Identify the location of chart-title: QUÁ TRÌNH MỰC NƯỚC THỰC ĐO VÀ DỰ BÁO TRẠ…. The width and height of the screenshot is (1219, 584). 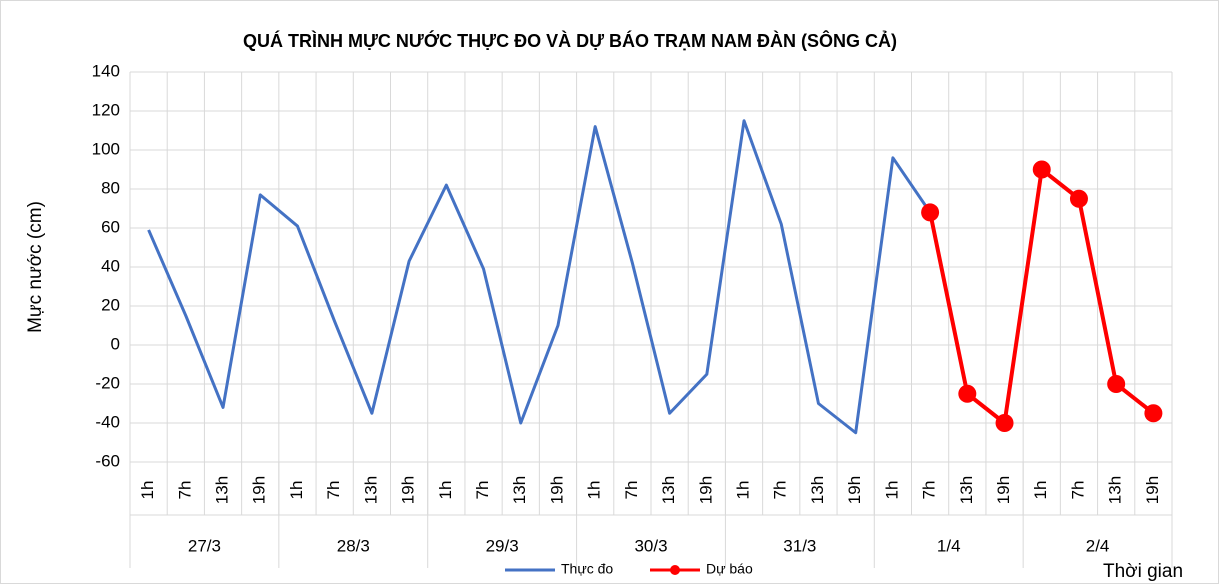
(570, 40).